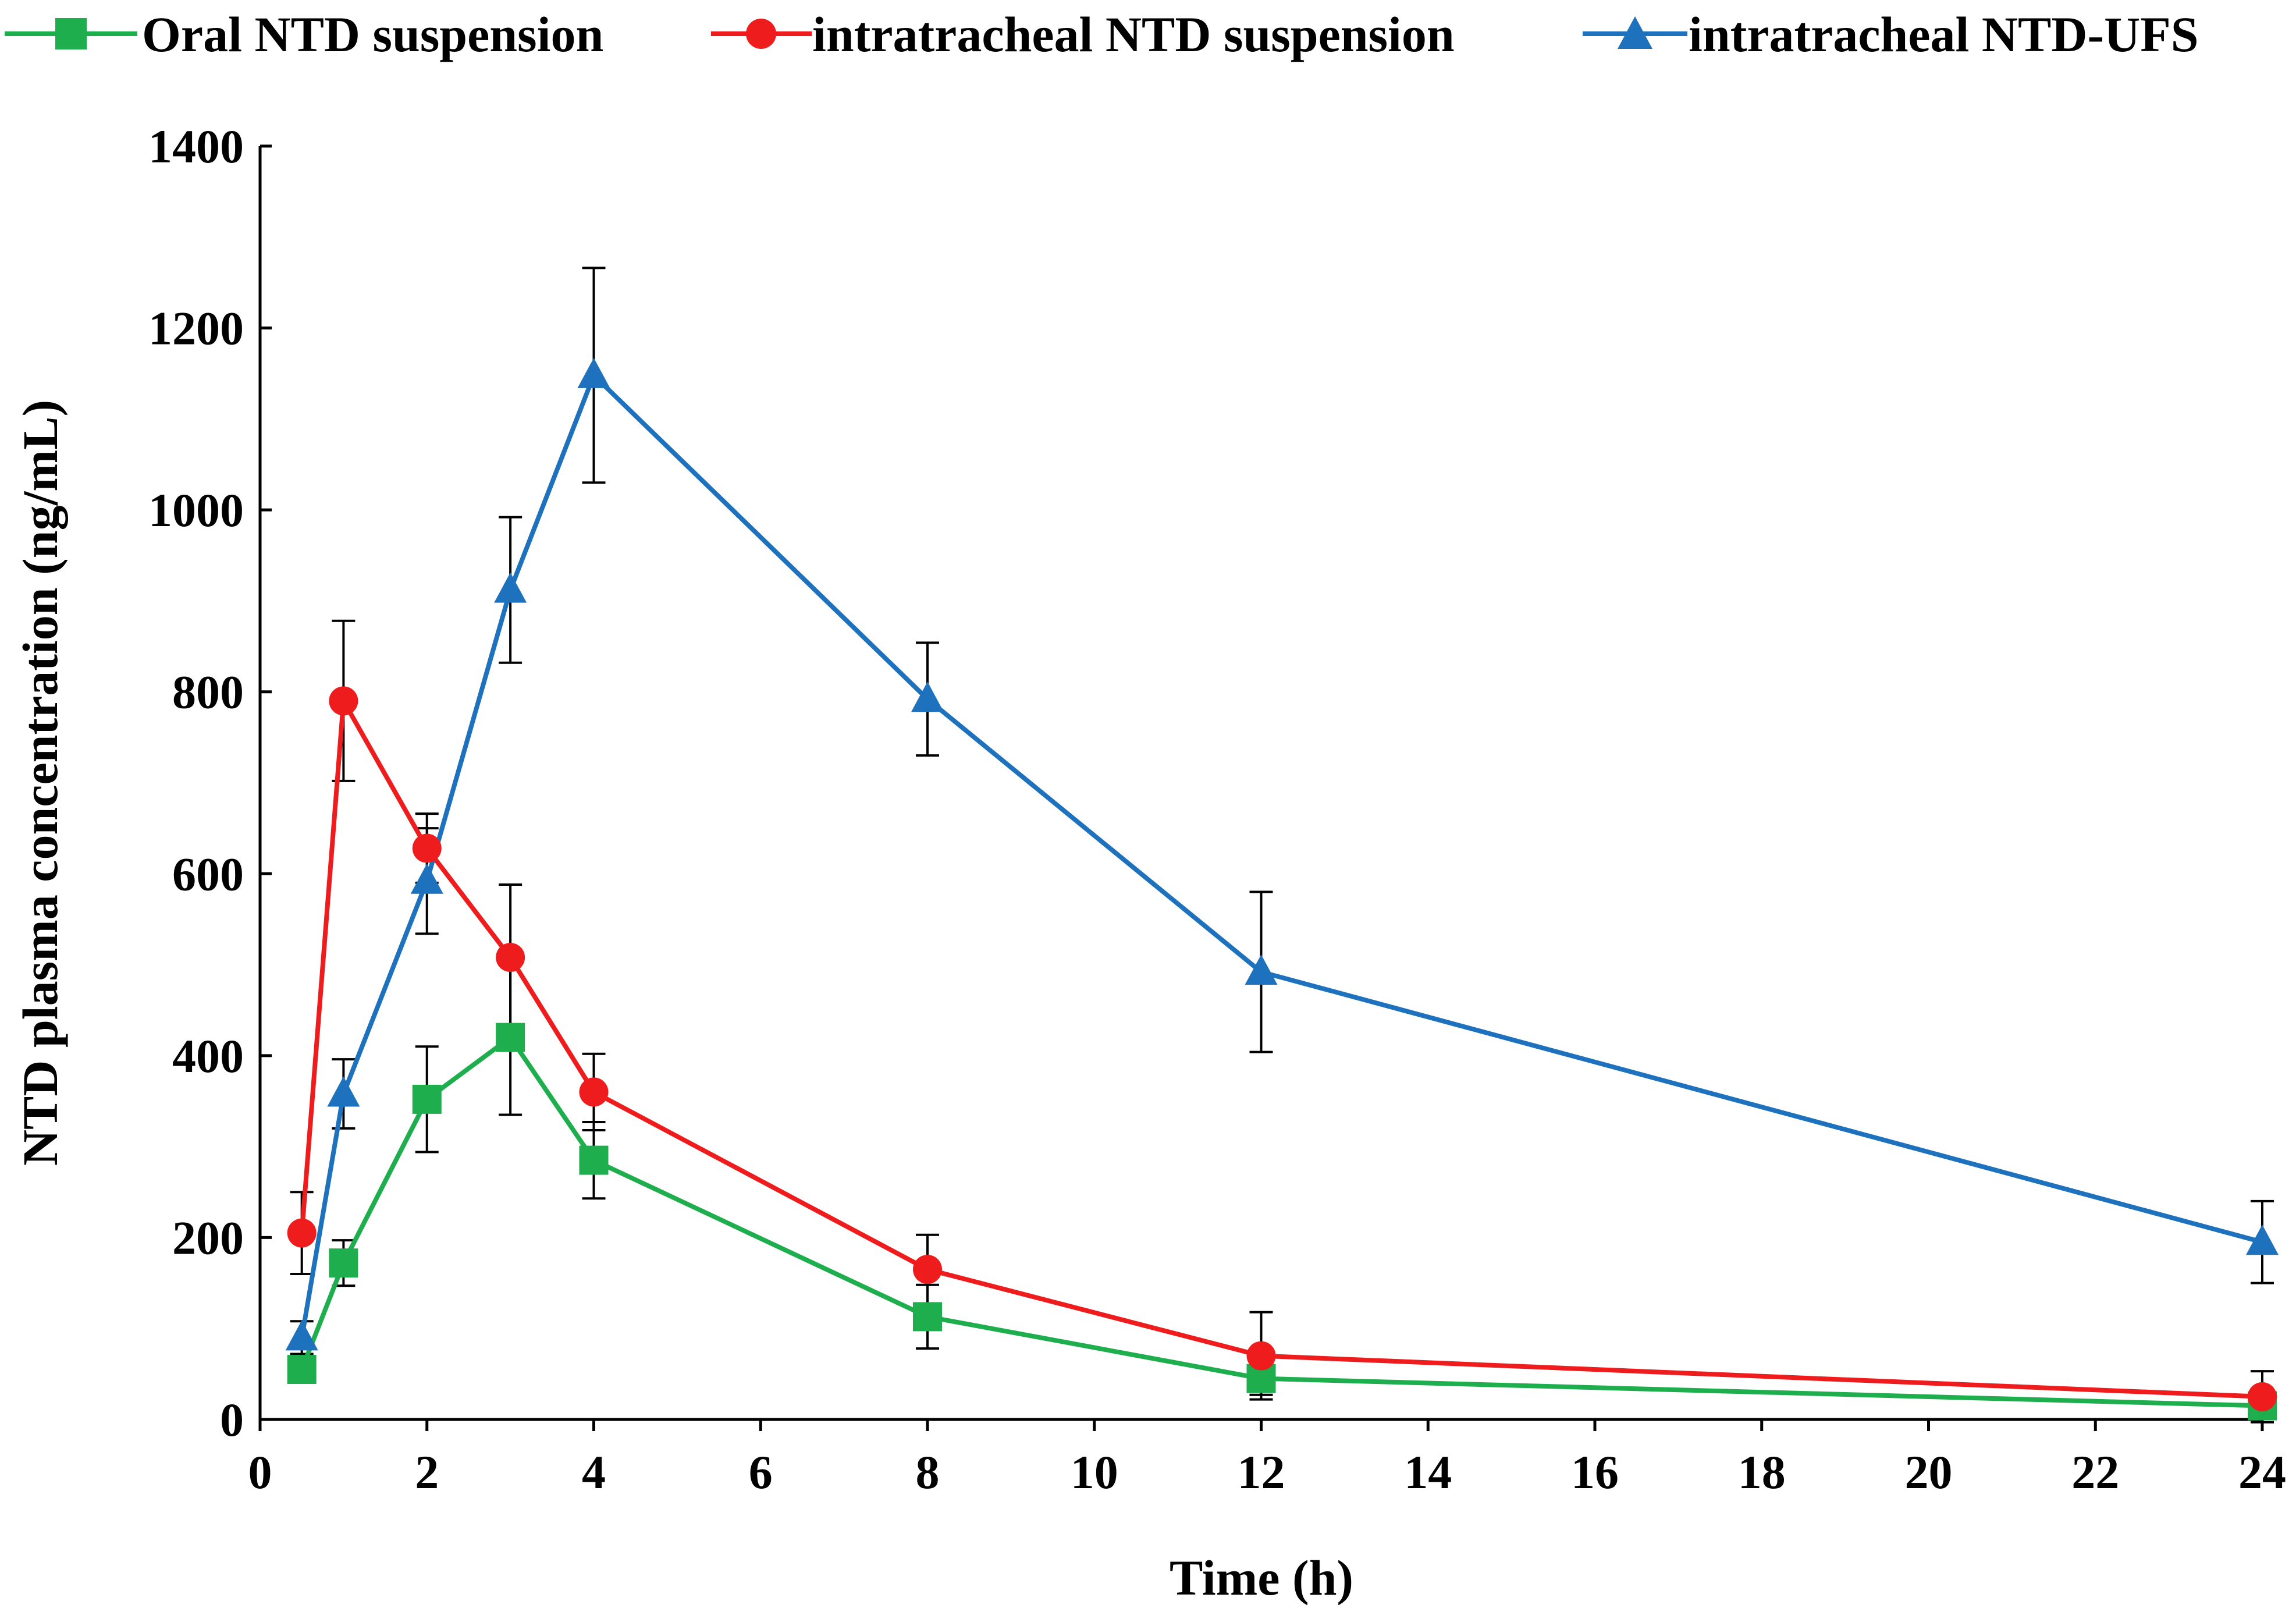 The width and height of the screenshot is (2296, 1615). I want to click on legend-marker-oral, so click(71, 34).